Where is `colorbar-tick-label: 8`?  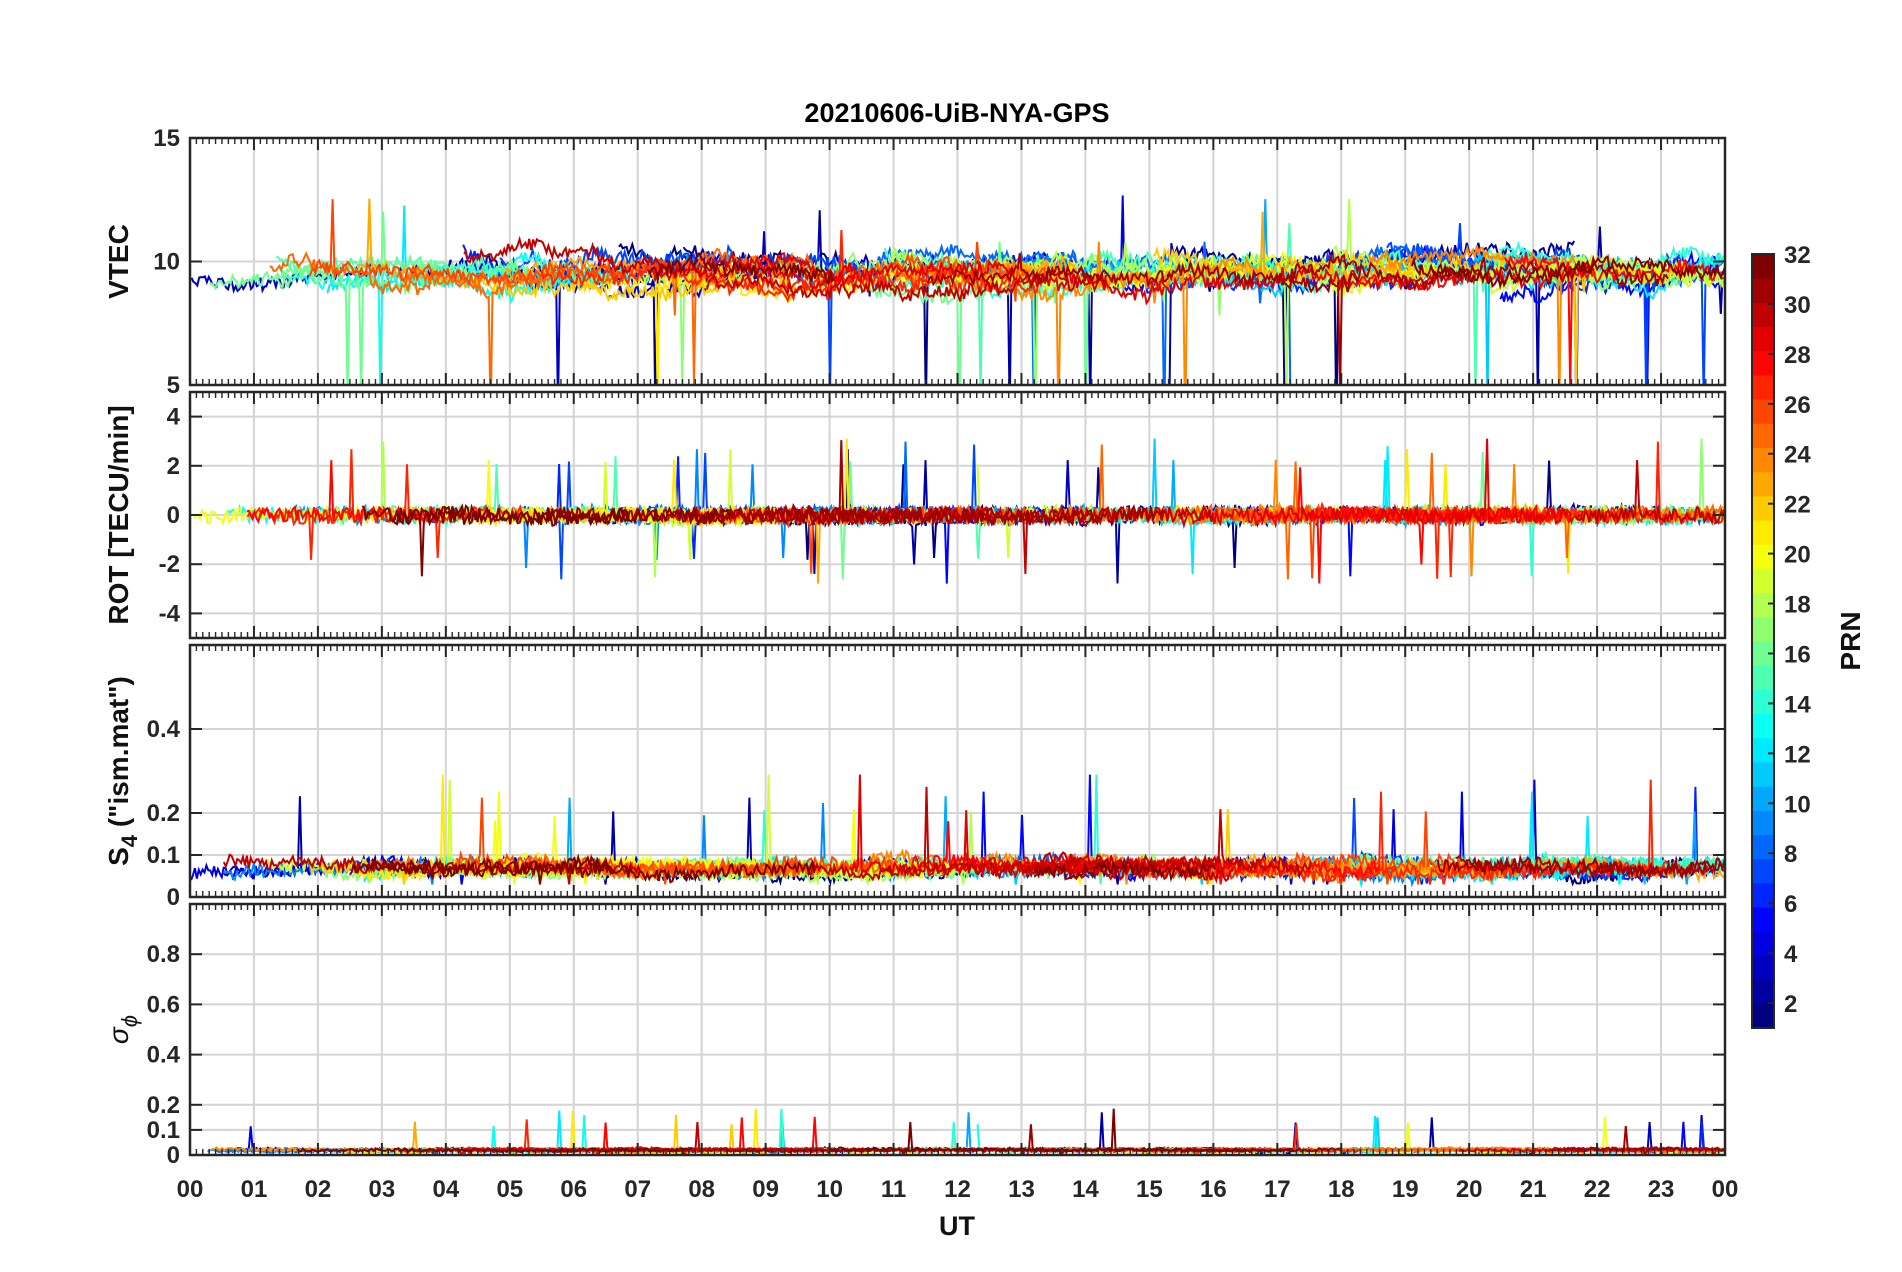
colorbar-tick-label: 8 is located at coordinates (1790, 854).